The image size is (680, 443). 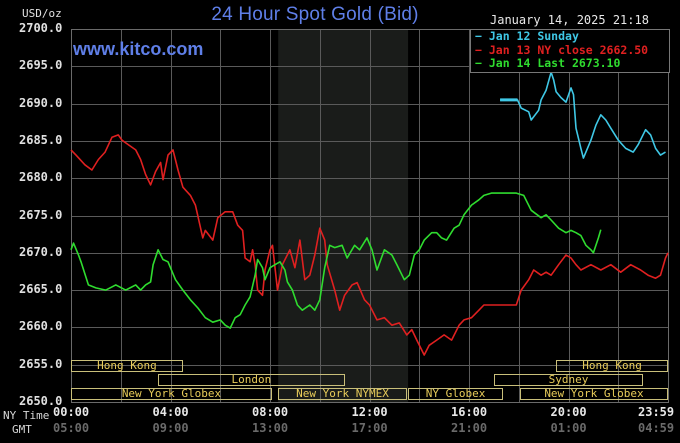 I want to click on ny-time-tick: 12:00, so click(x=369, y=412).